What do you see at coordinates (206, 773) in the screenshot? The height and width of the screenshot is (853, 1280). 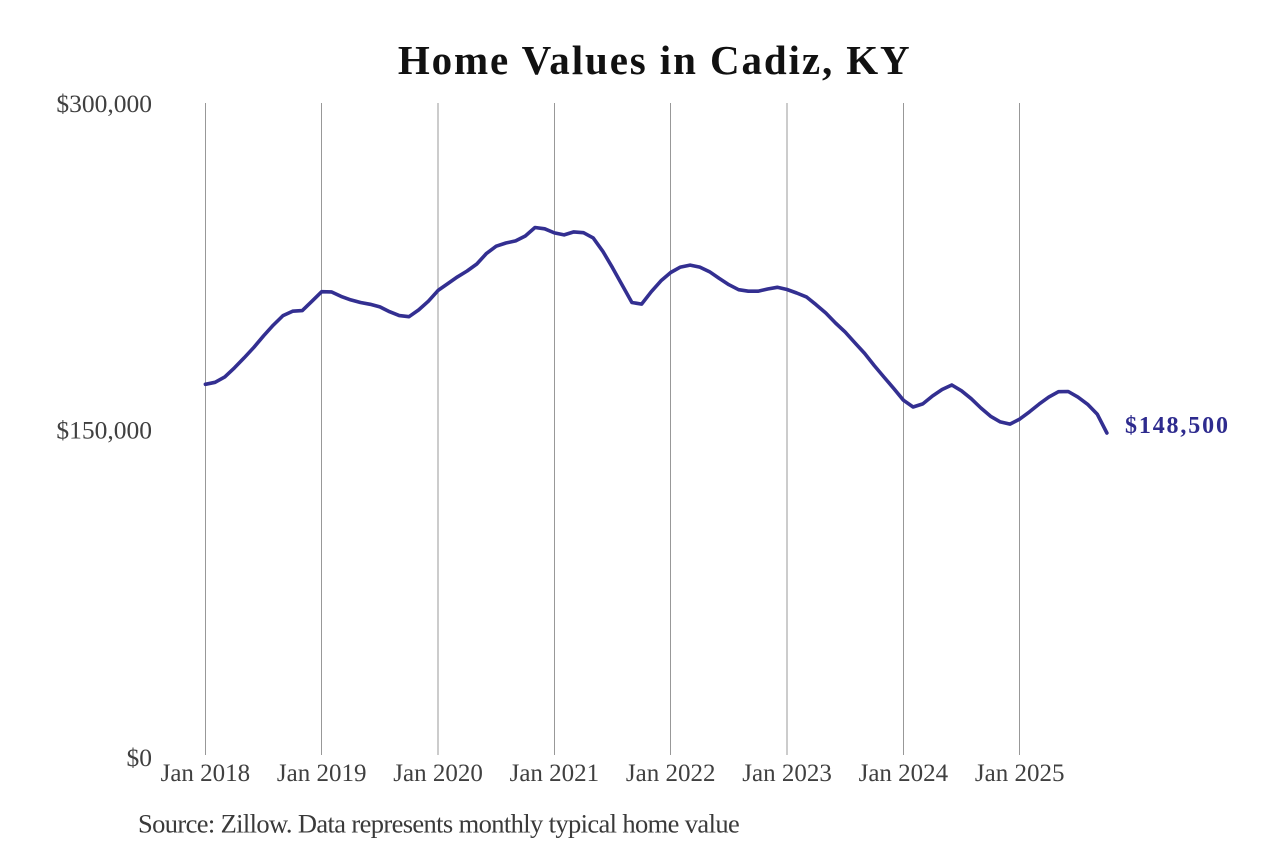 I see `svg-text: Jan 2018` at bounding box center [206, 773].